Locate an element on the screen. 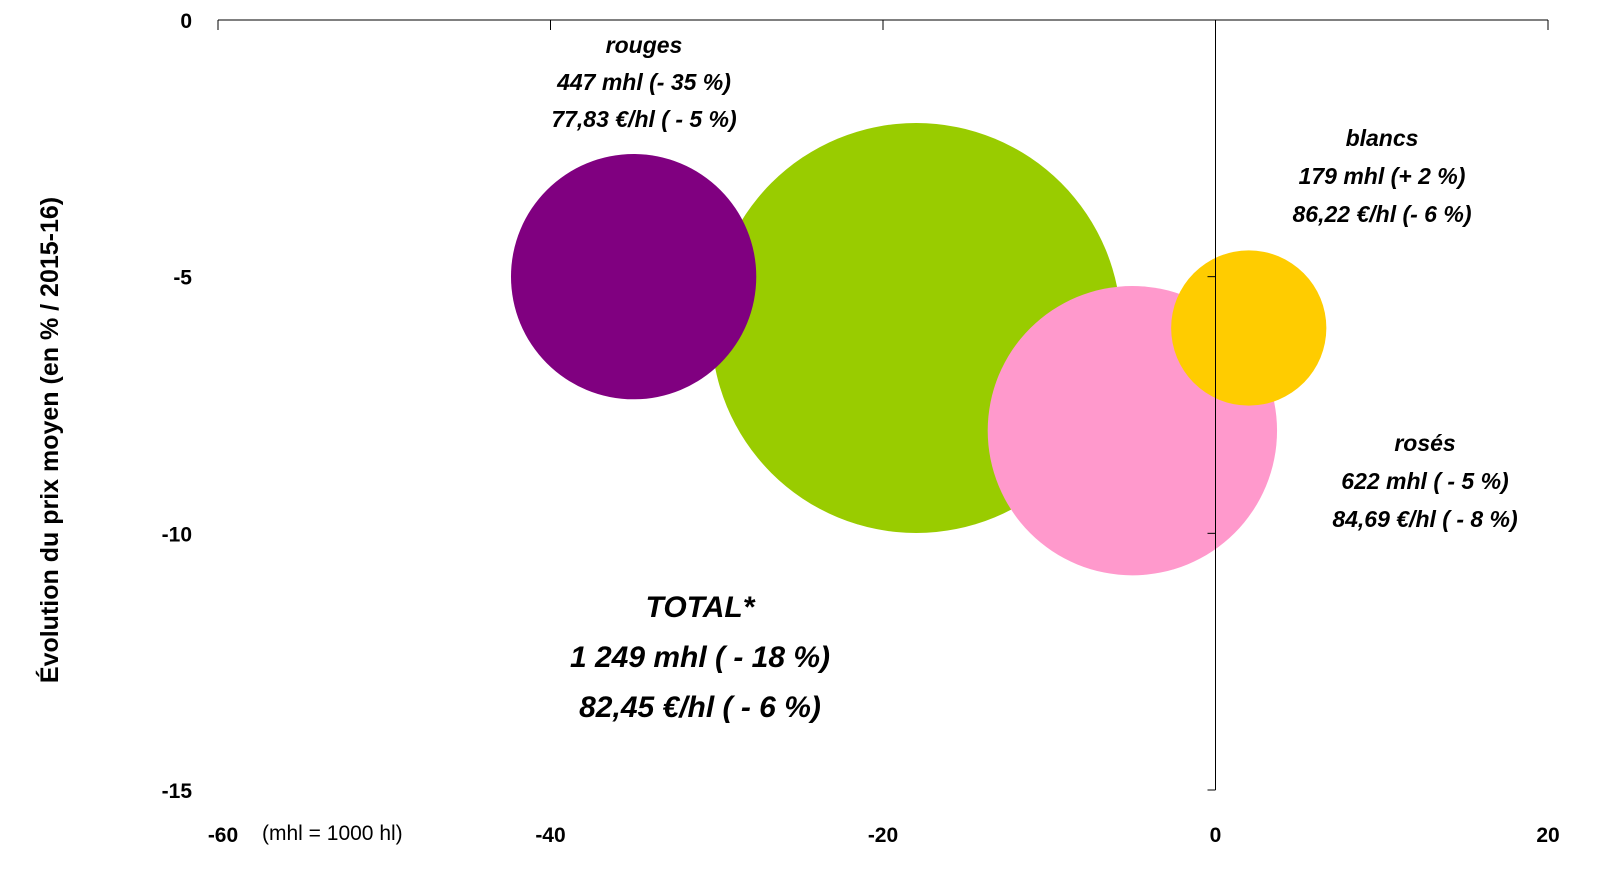  label-line: 1 249 mhl ( - 18 %) is located at coordinates (700, 657).